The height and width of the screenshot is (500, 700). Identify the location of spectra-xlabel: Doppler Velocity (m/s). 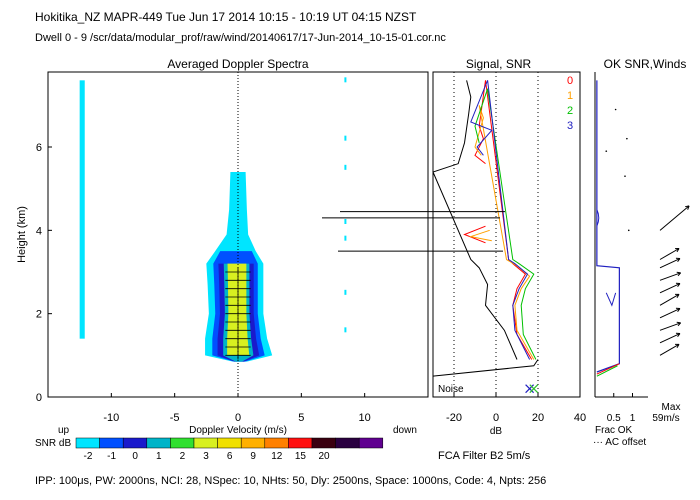
(238, 430).